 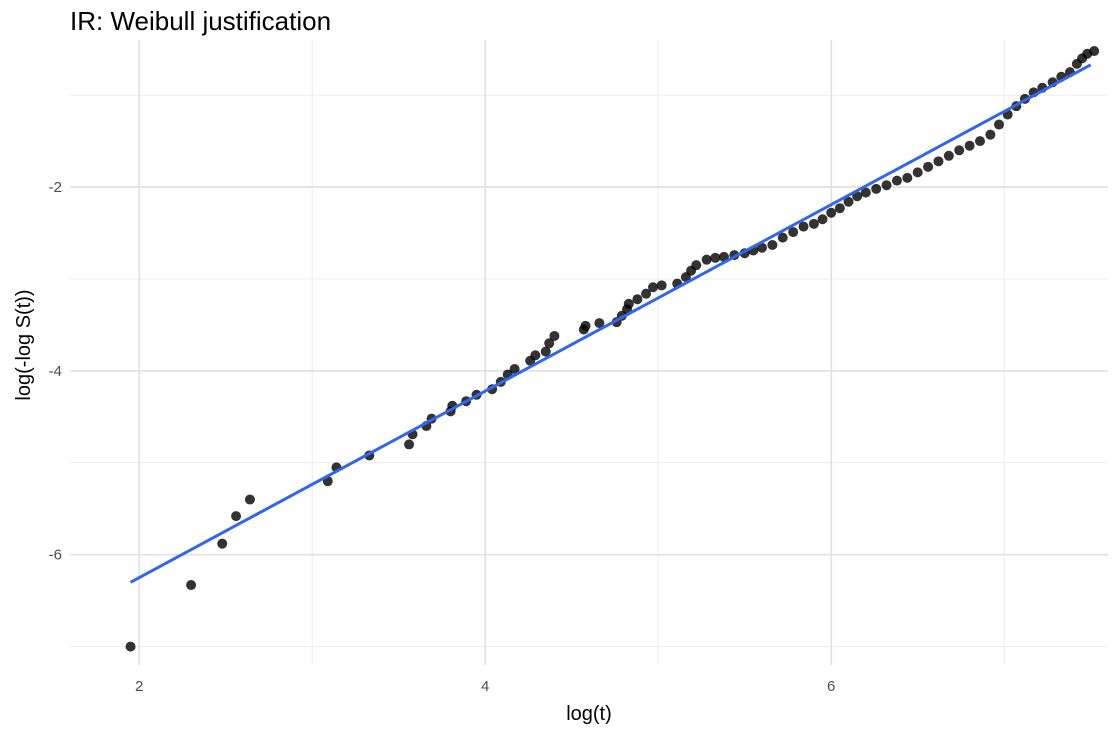 I want to click on y-axis-title: log(-log S(t)), so click(x=24, y=344).